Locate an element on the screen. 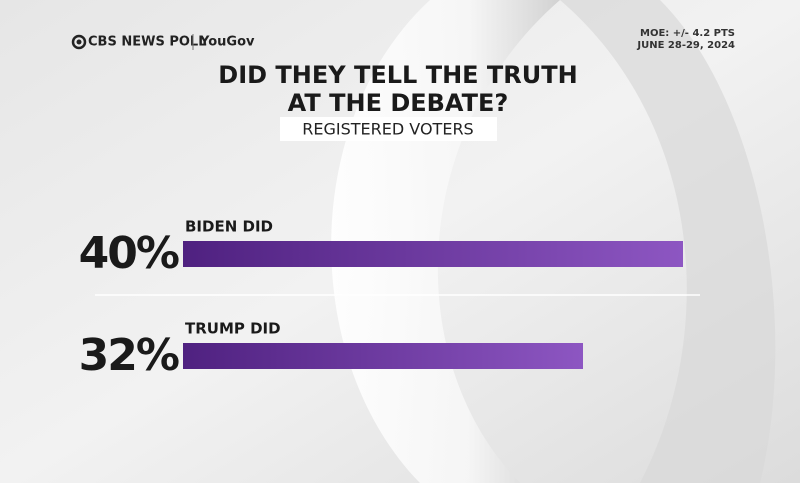 This screenshot has height=483, width=800. subtitle: REGISTERED VOTERS is located at coordinates (387, 129).